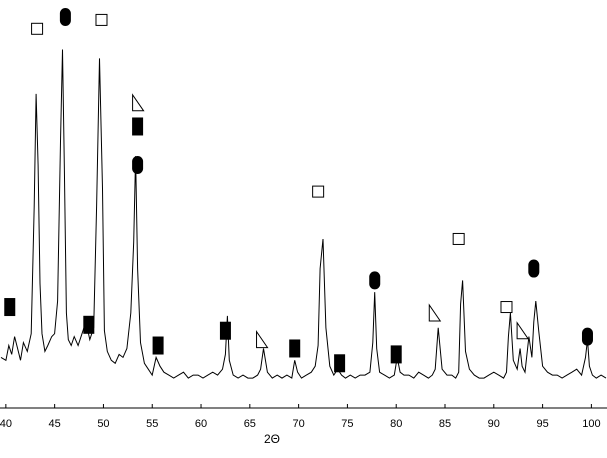 This screenshot has width=607, height=458. I want to click on x-tick-label: 100, so click(591, 424).